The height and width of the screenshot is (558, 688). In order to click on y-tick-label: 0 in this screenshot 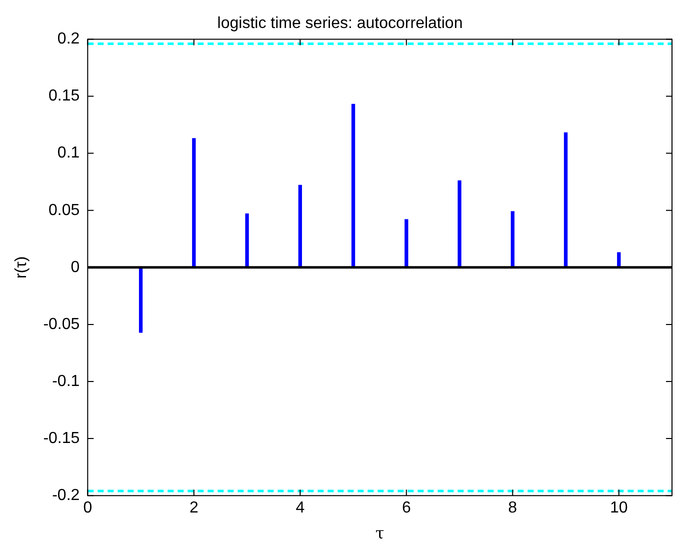, I will do `click(75, 267)`.